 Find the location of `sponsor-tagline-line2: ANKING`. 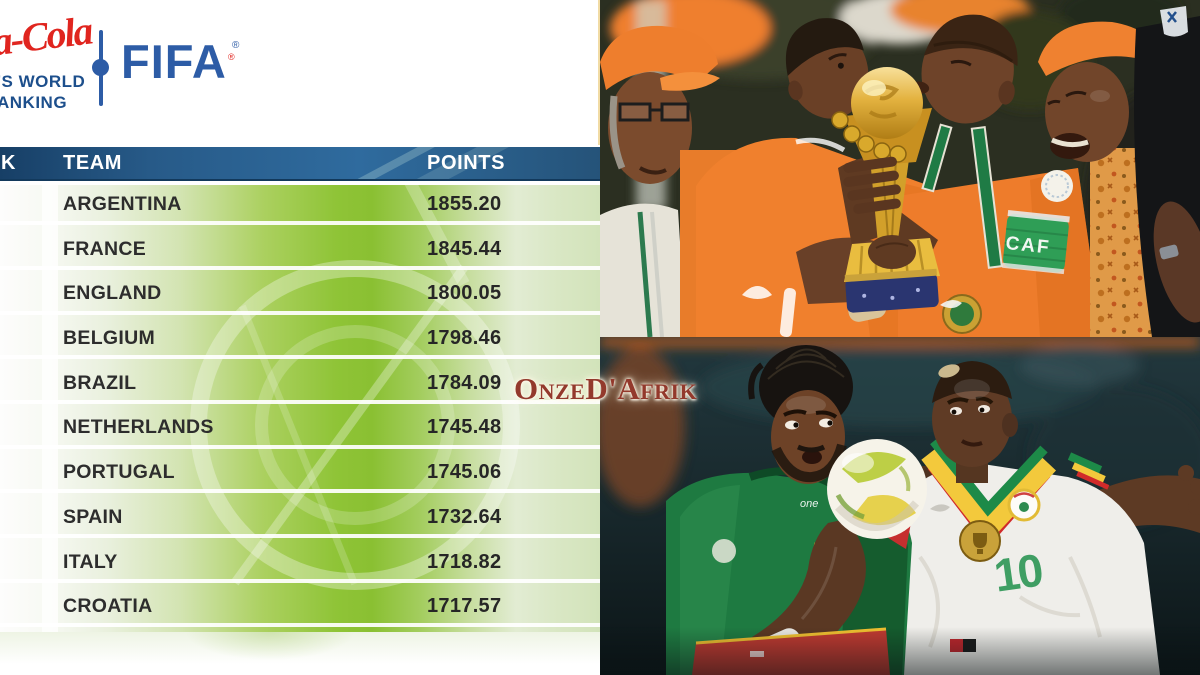

sponsor-tagline-line2: ANKING is located at coordinates (34, 102).